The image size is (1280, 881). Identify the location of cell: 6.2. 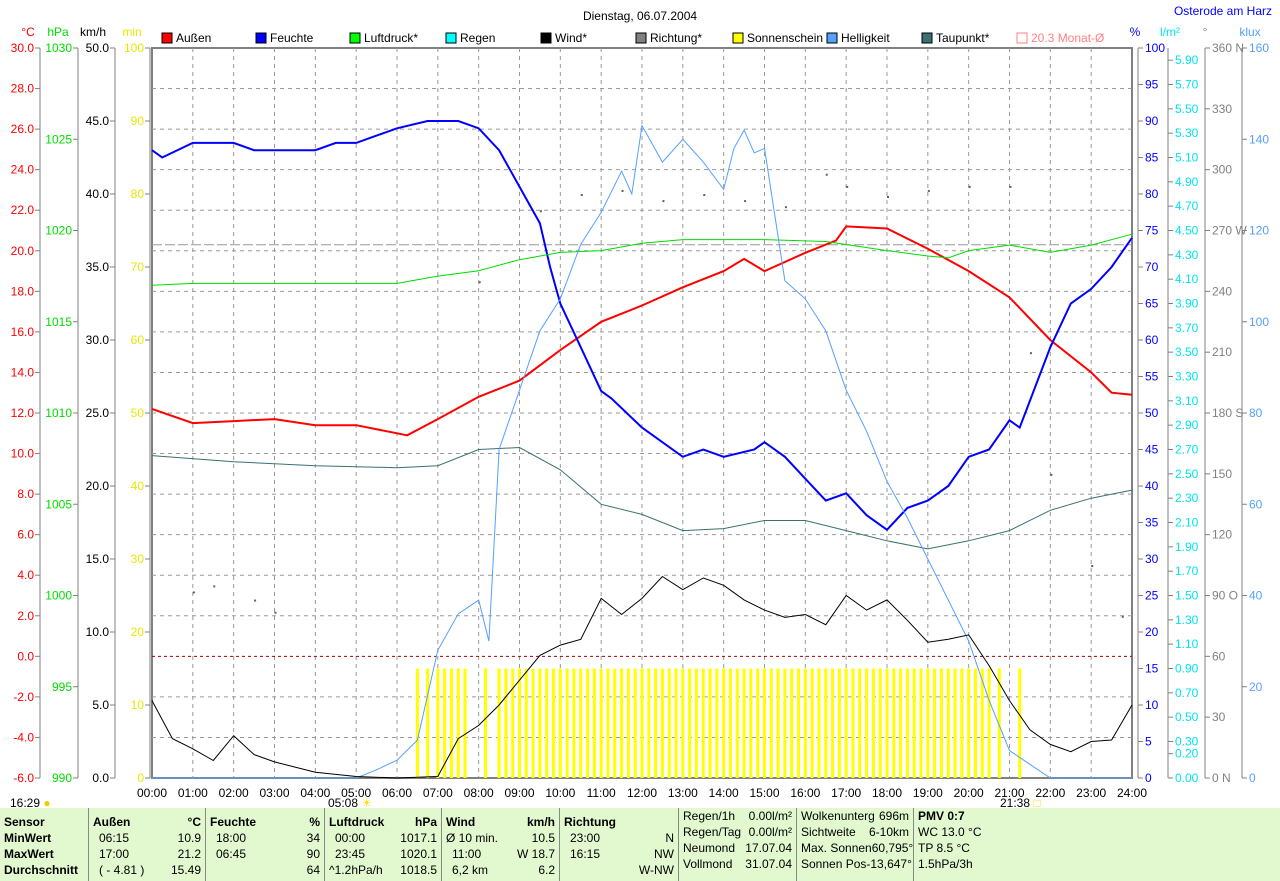
(546, 870).